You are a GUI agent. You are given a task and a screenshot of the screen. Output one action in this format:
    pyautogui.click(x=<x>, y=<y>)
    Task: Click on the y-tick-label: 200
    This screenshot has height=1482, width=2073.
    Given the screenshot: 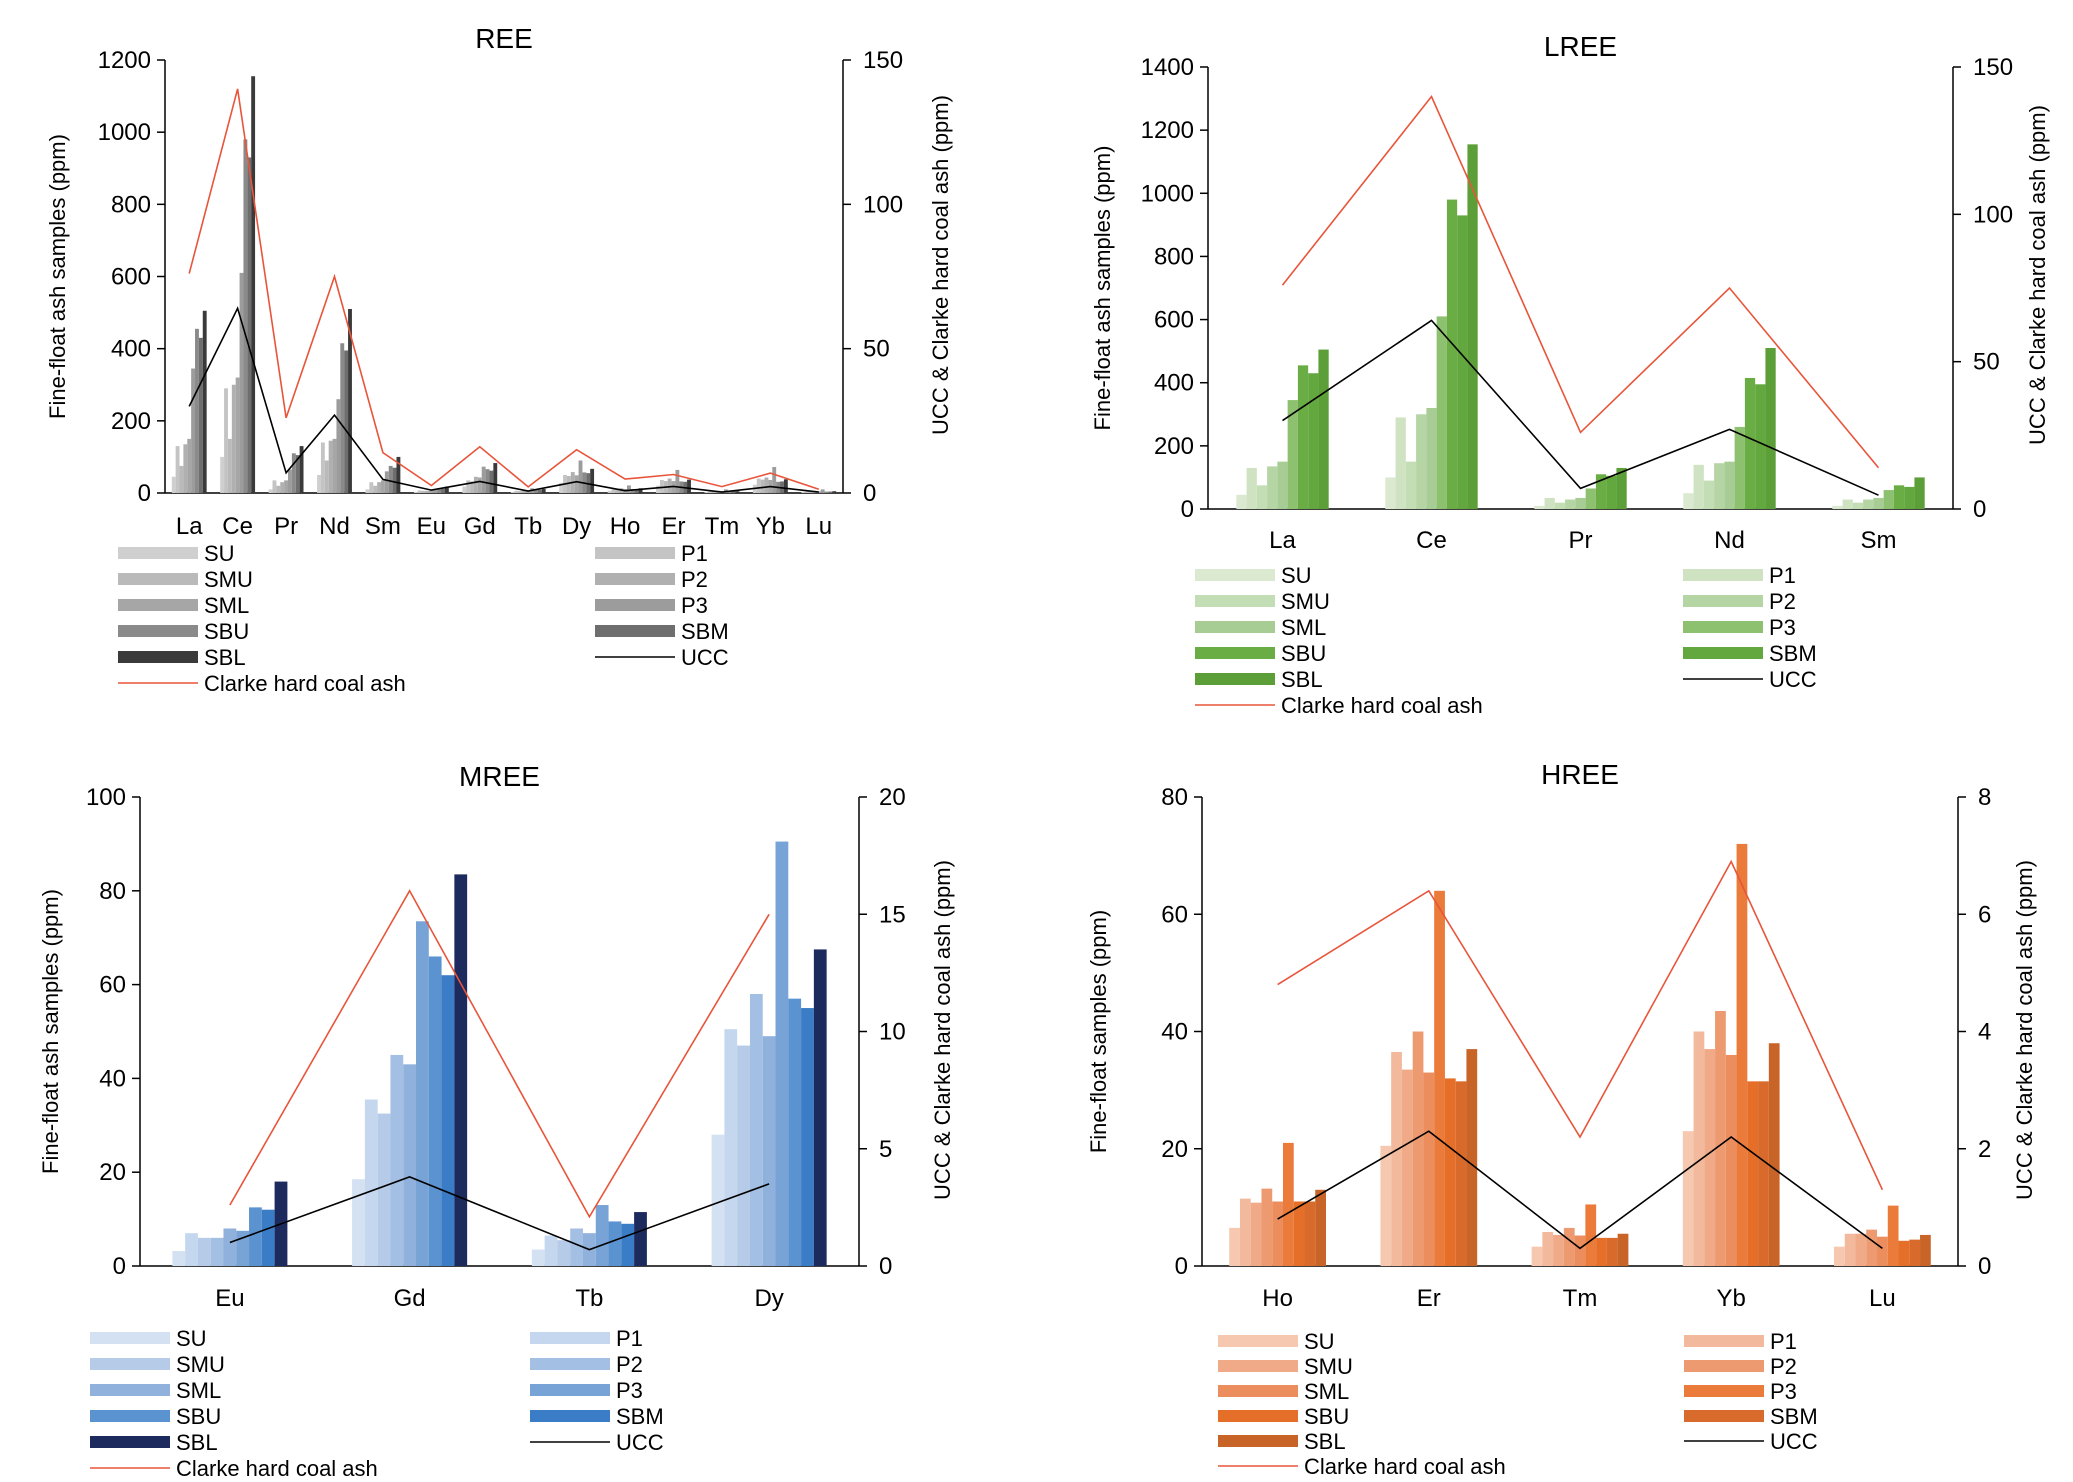 What is the action you would take?
    pyautogui.click(x=131, y=421)
    